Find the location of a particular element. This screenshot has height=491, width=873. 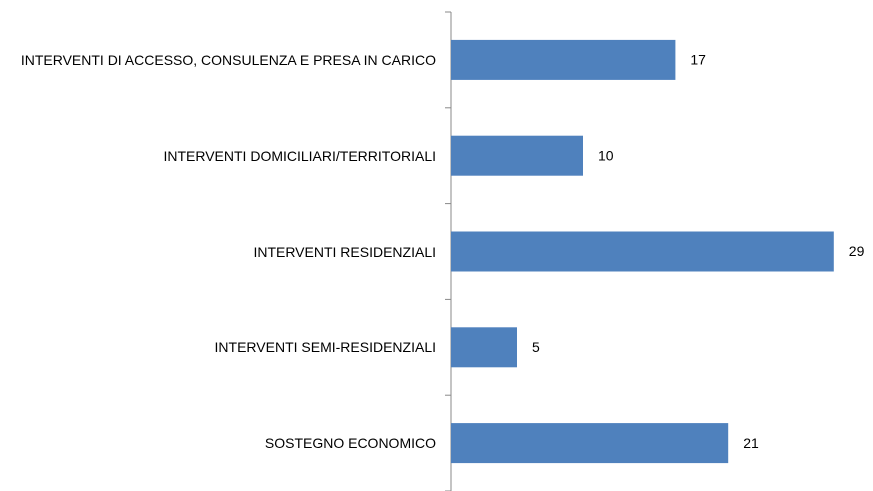

data-label: 29 is located at coordinates (857, 251).